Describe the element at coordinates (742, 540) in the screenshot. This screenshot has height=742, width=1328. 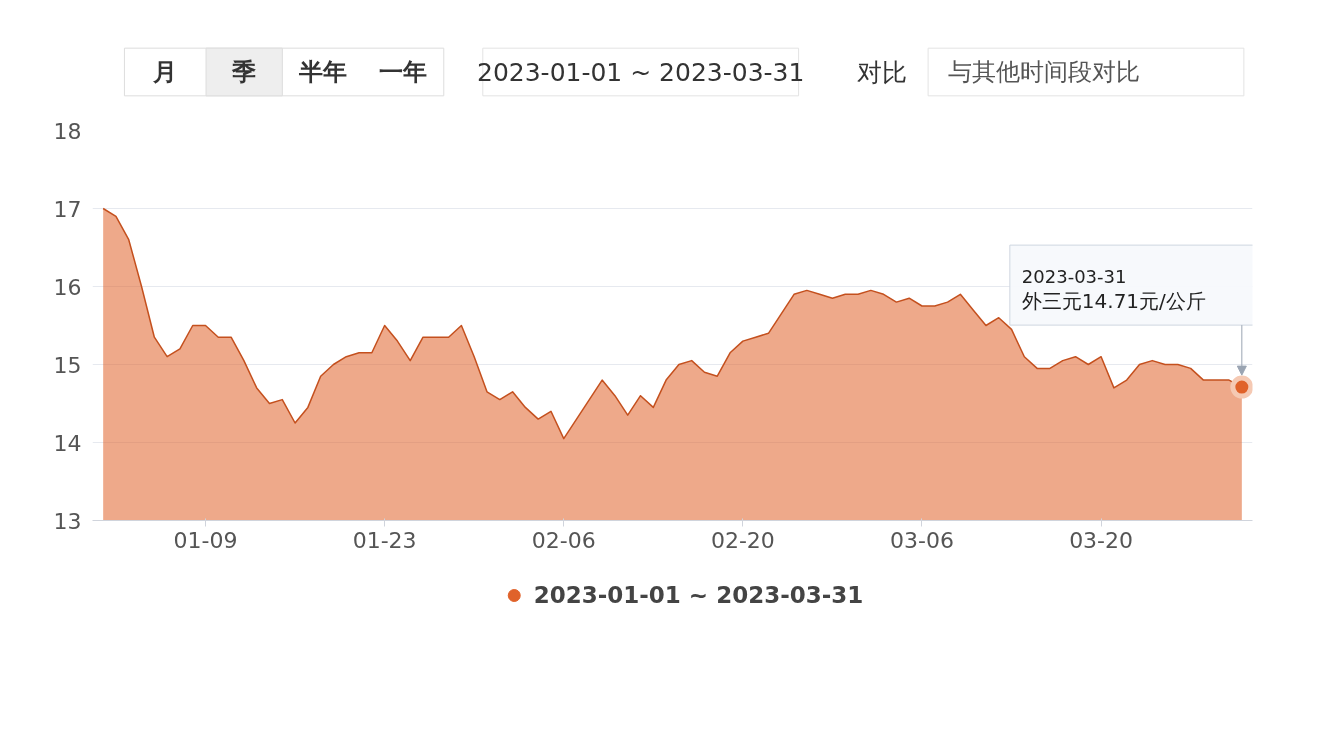
I see `x-tick-label: 02-20` at that location.